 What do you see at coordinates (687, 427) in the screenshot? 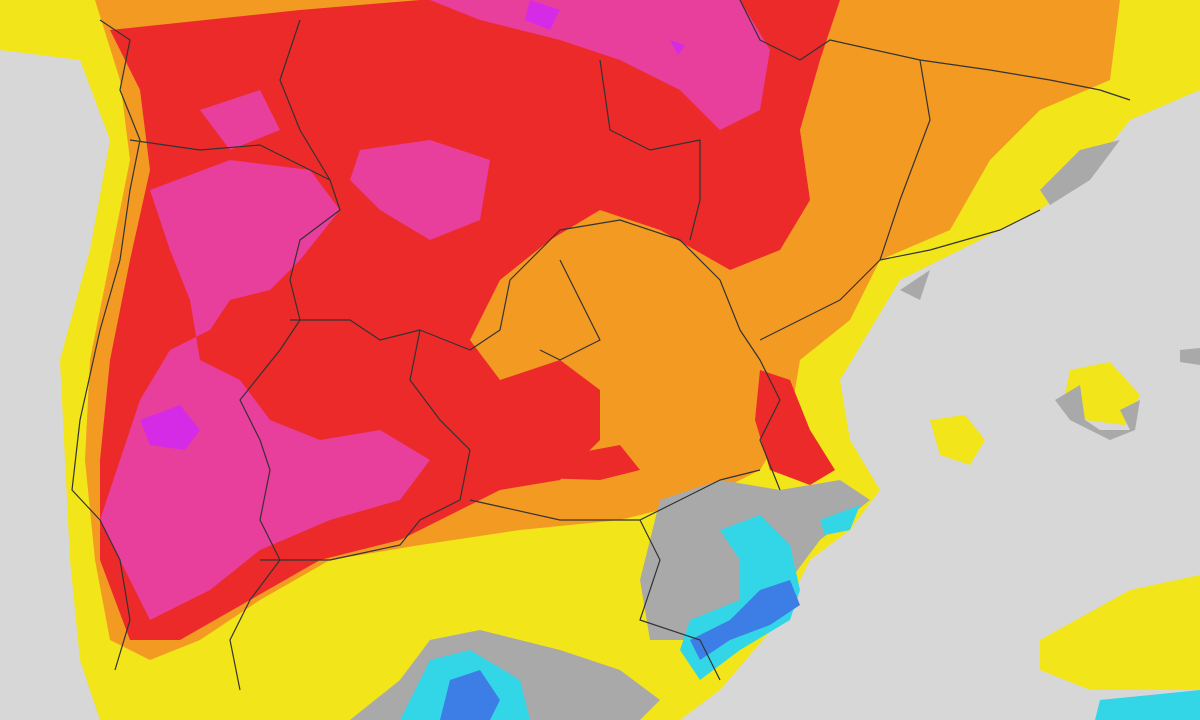
I see `zone-red-east` at bounding box center [687, 427].